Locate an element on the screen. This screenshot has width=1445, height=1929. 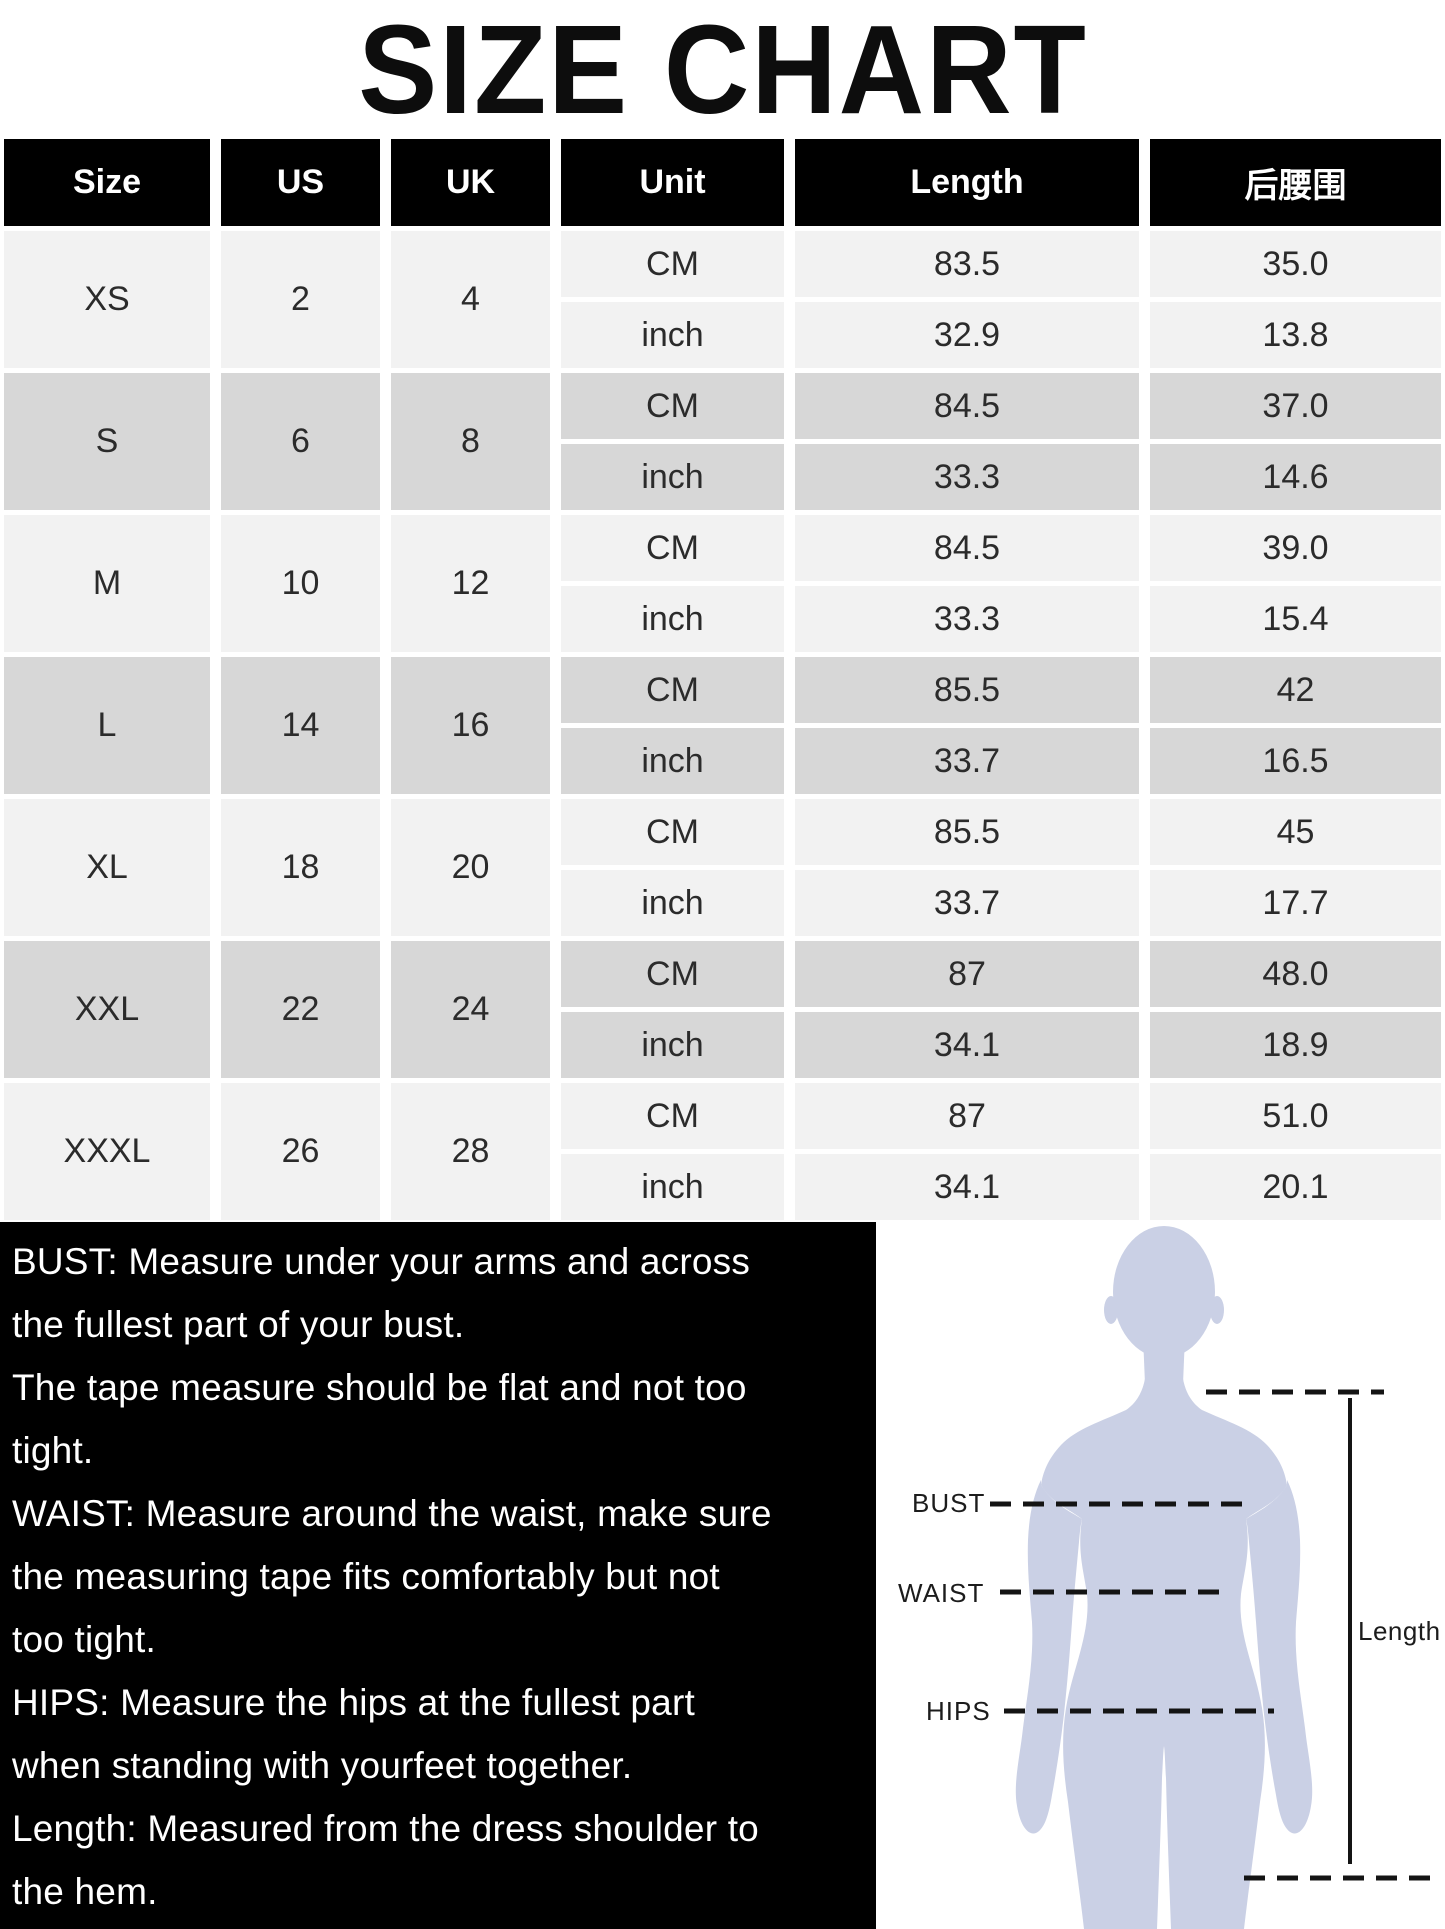
figure-ear-left is located at coordinates (1111, 1310).